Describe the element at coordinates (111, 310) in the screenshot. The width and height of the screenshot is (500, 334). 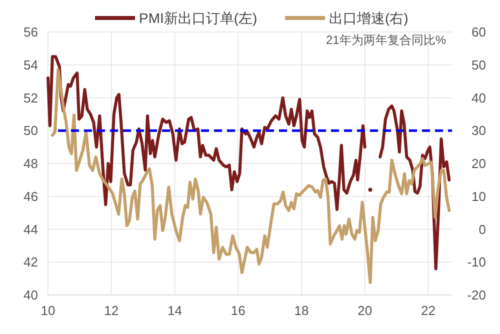
I see `x-tick-label: 12` at that location.